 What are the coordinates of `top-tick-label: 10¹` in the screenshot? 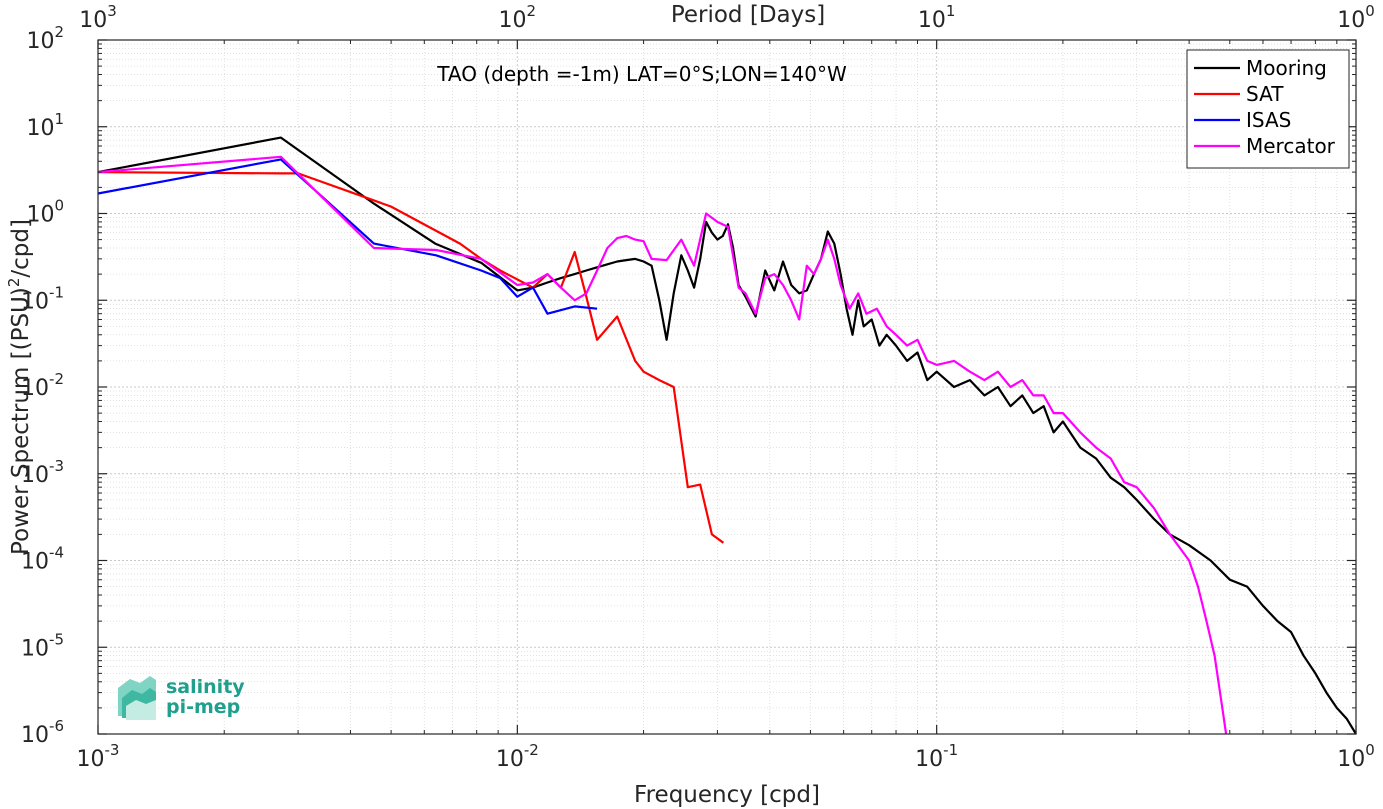 It's located at (937, 17).